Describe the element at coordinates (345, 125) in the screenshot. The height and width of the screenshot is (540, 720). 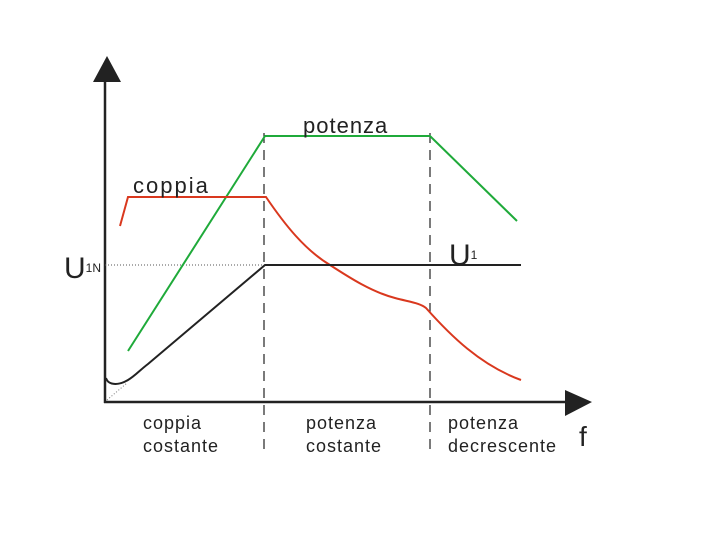
I see `power-label: potenza` at that location.